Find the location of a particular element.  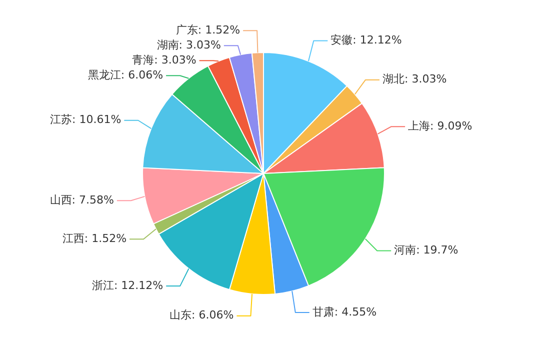

slice-label: 山东: 6.06% is located at coordinates (202, 315).